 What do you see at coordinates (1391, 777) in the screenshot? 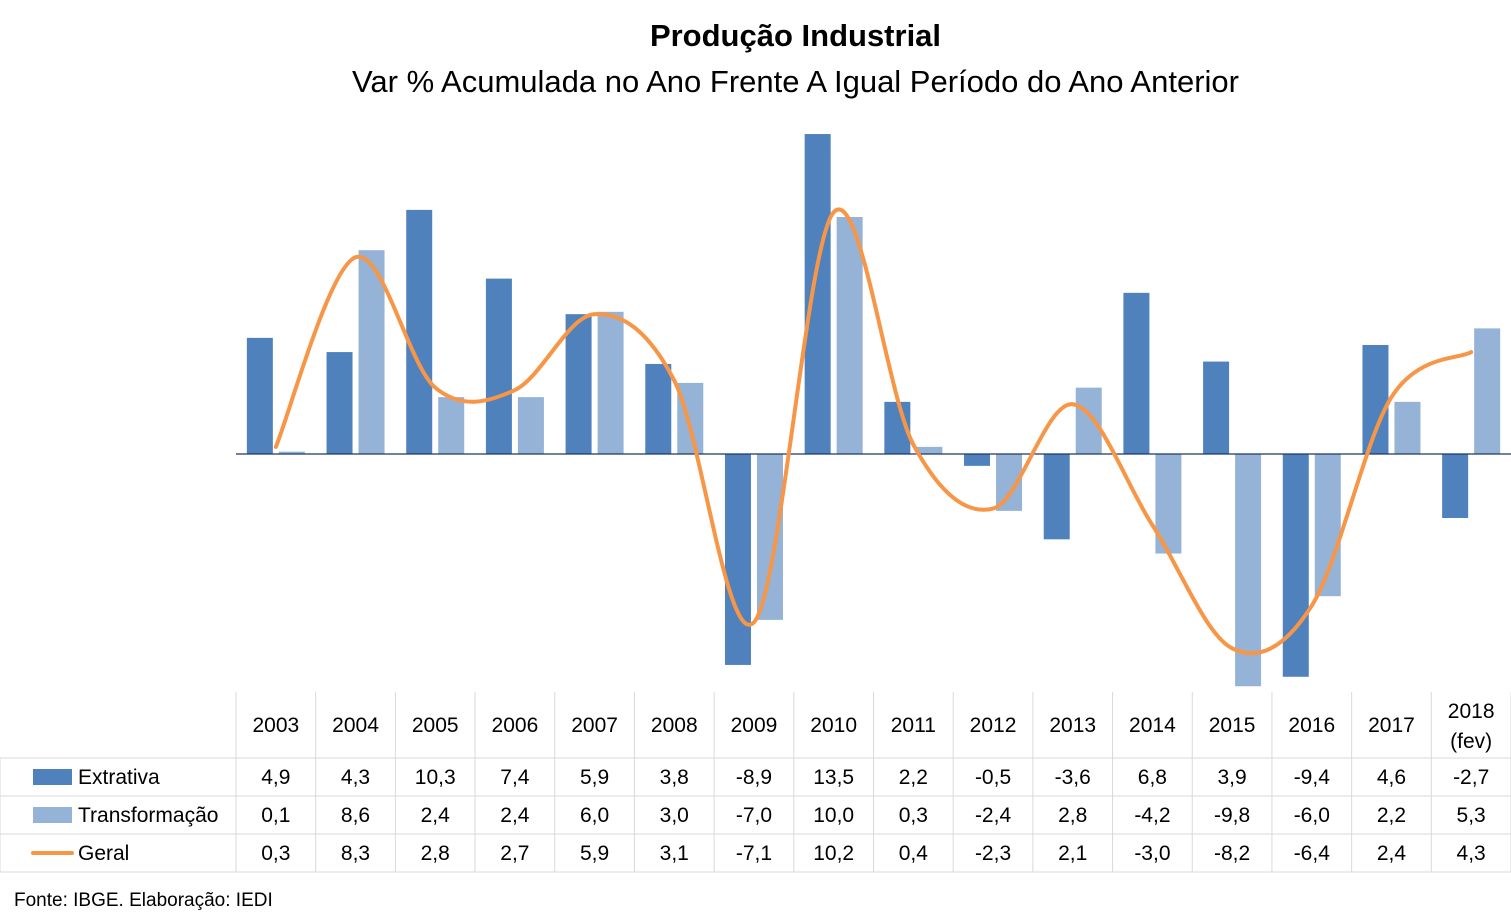
I see `data-label-extrativa: 4,6` at bounding box center [1391, 777].